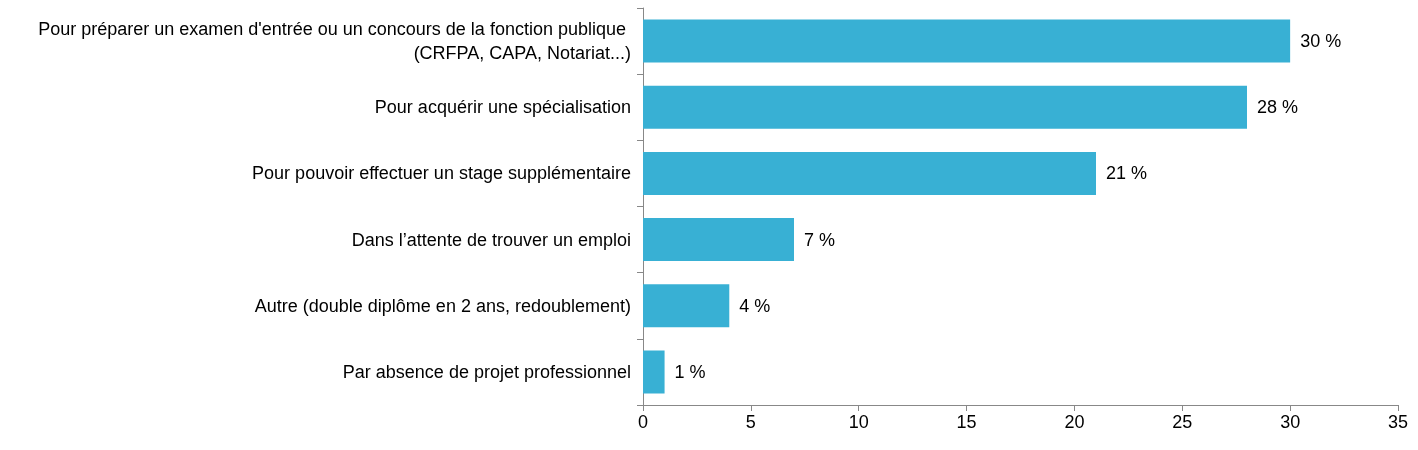 Image resolution: width=1418 pixels, height=450 pixels. I want to click on x-tick-label: 5, so click(750, 422).